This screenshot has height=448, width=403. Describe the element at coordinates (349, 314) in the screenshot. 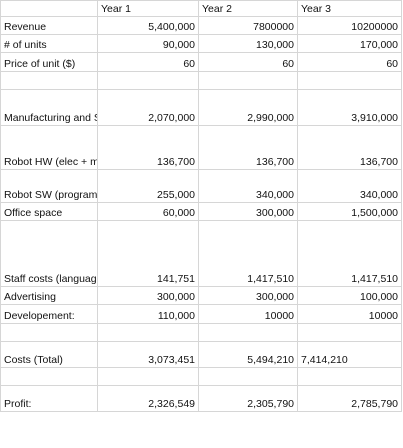

I see `development-year-3: 10000` at that location.